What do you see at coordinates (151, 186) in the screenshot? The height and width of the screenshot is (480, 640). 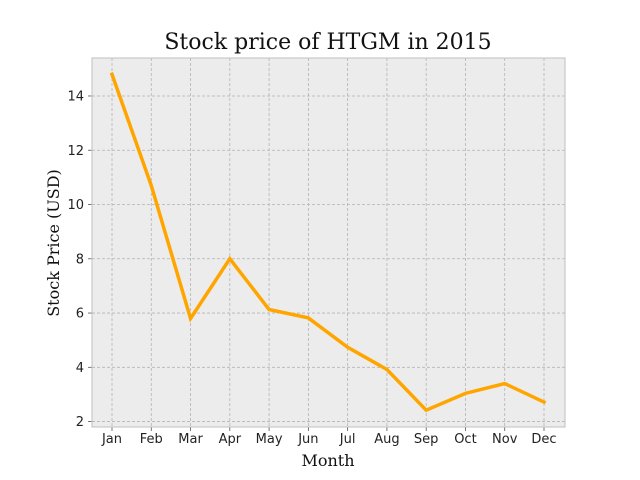 I see `data-point-feb` at bounding box center [151, 186].